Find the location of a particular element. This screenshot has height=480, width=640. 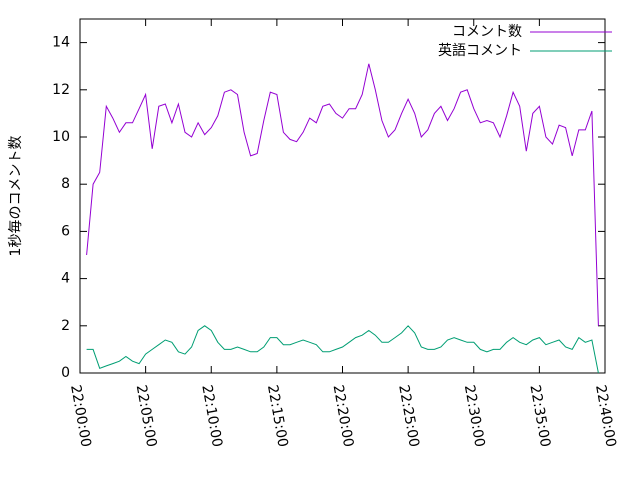

x-tick-label: 22:15:00 is located at coordinates (277, 416).